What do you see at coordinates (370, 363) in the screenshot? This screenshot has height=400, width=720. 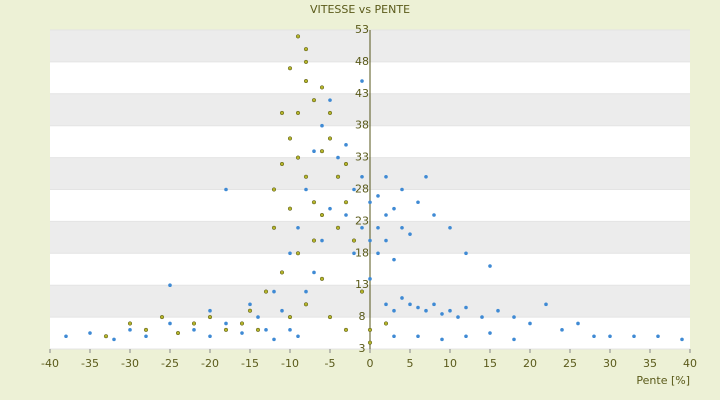 I see `x-tick-label: 0` at bounding box center [370, 363].